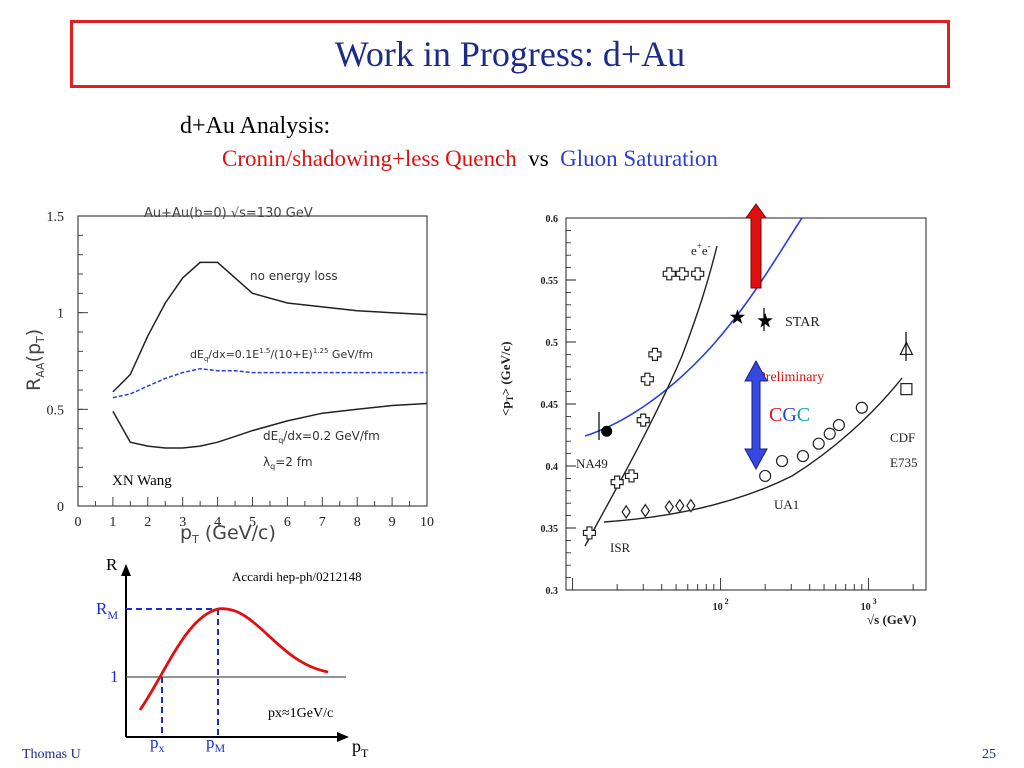 This screenshot has height=768, width=1024. What do you see at coordinates (60, 507) in the screenshot?
I see `raa-ytick-label: 0` at bounding box center [60, 507].